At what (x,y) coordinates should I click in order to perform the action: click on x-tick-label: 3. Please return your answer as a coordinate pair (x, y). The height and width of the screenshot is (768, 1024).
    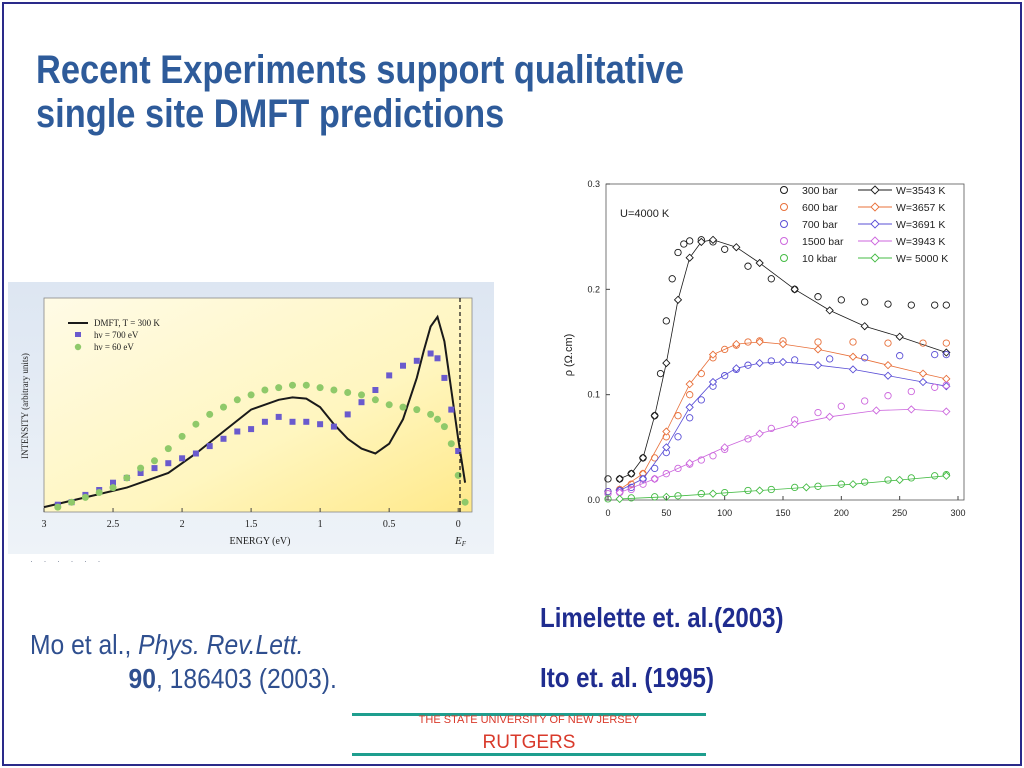
    Looking at the image, I should click on (44, 524).